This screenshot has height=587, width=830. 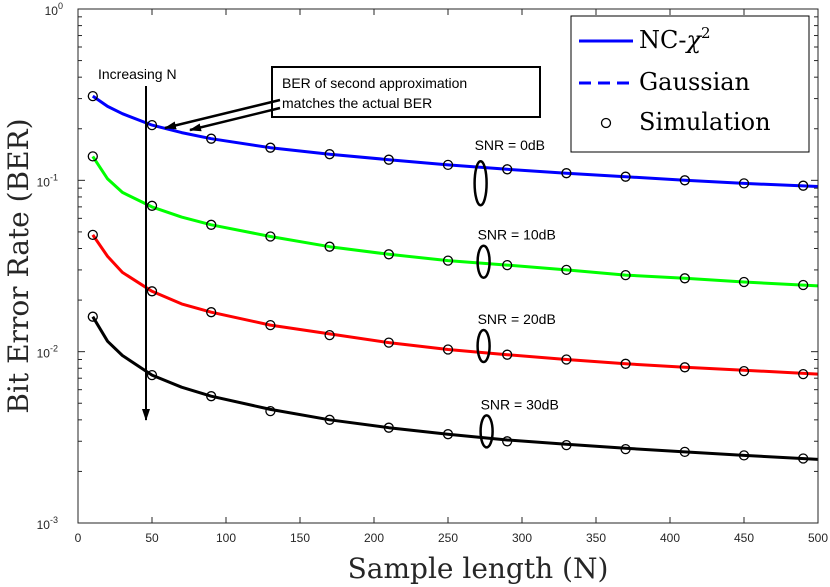 I want to click on x-tick-label: 400, so click(x=670, y=538).